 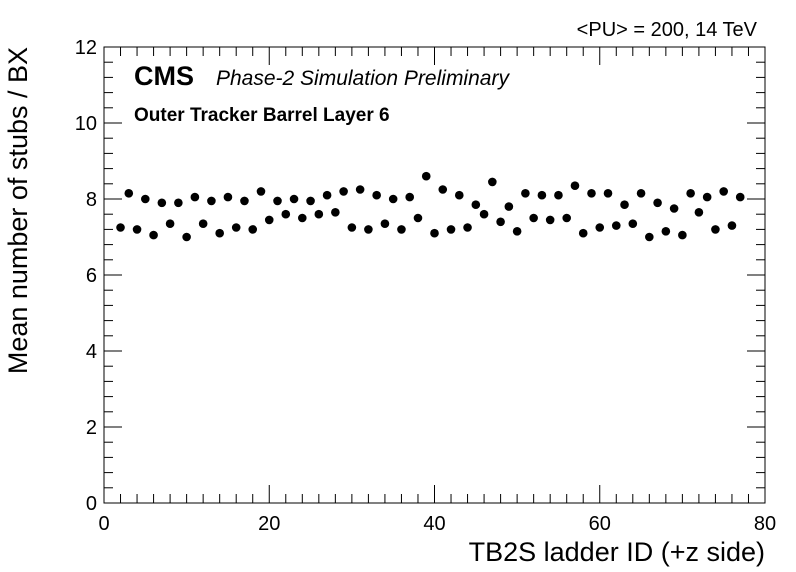 I want to click on x-tick-label: 80, so click(x=765, y=524).